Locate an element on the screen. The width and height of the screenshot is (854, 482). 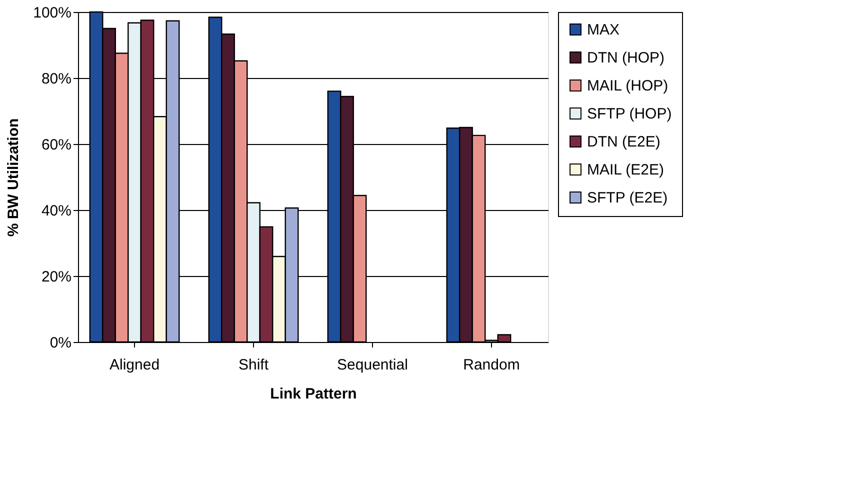
legend-label: MAIL (HOP) is located at coordinates (627, 86).